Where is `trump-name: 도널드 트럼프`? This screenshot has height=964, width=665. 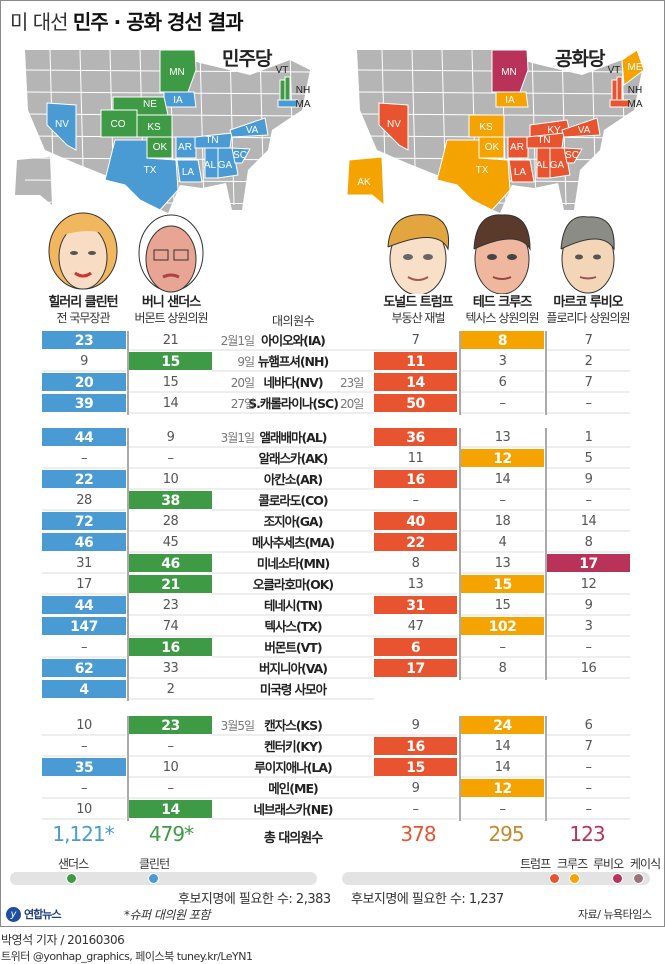 trump-name: 도널드 트럼프 is located at coordinates (418, 302).